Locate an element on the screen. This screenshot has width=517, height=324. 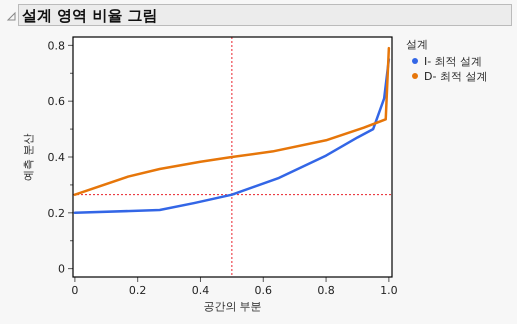
x-tick-label: 0 is located at coordinates (74, 290).